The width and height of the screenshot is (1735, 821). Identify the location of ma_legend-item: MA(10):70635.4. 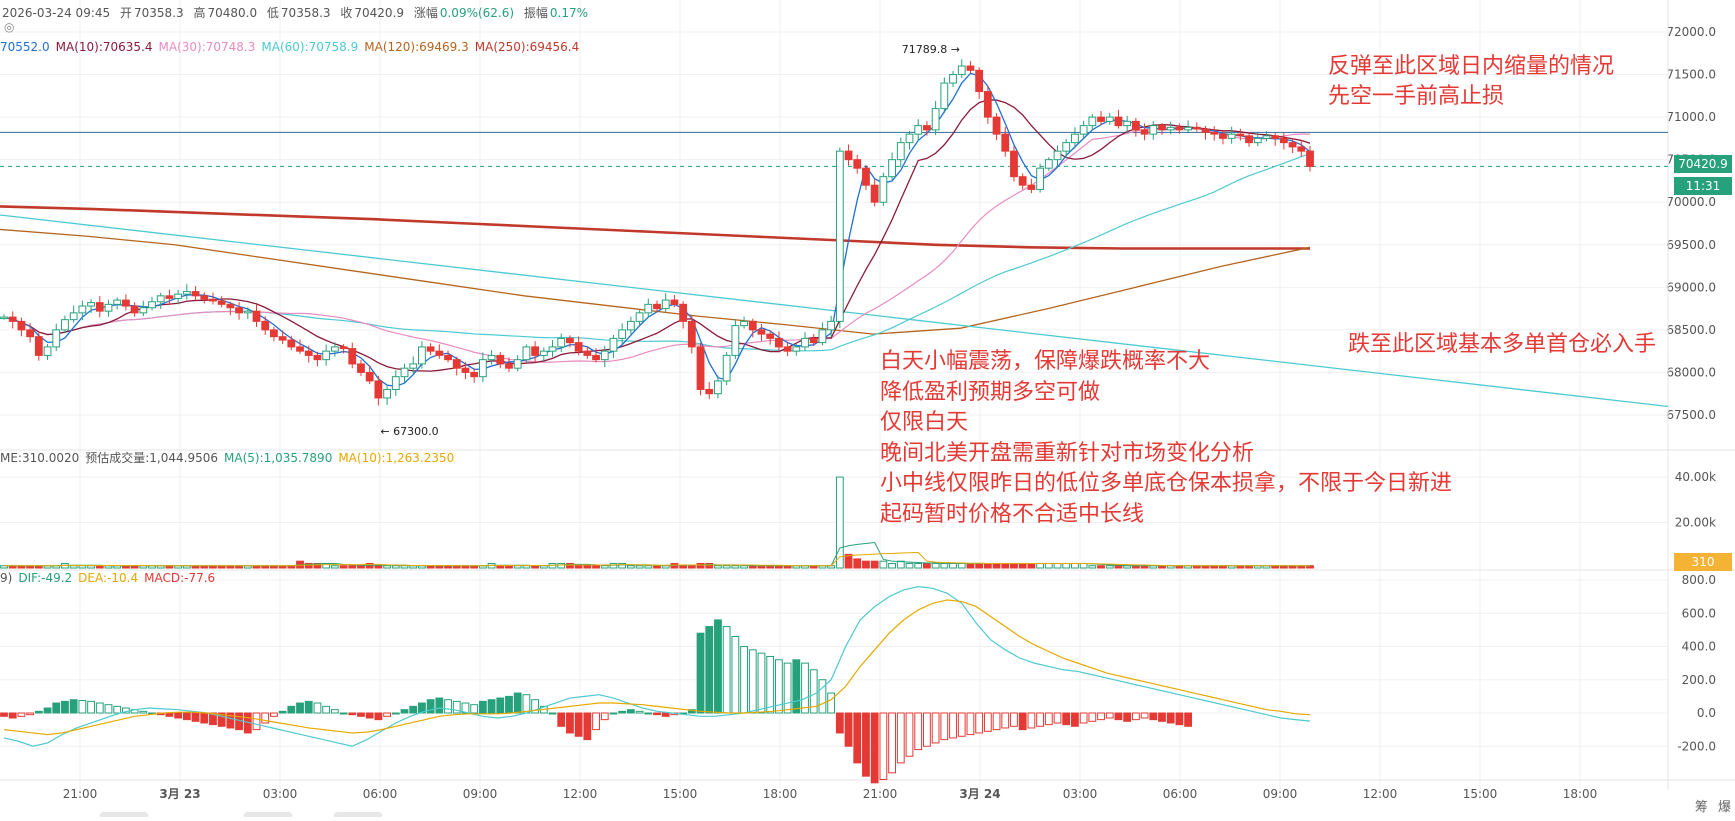
(104, 47).